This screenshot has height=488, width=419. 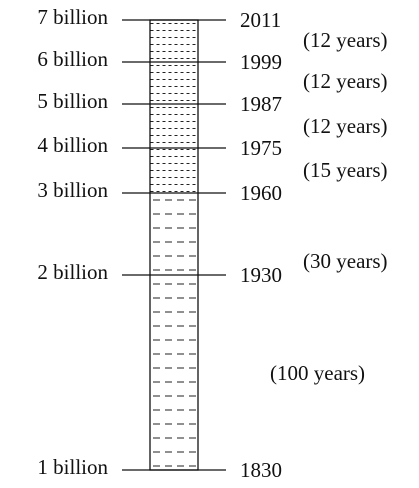 What do you see at coordinates (261, 104) in the screenshot?
I see `year-label: 1987` at bounding box center [261, 104].